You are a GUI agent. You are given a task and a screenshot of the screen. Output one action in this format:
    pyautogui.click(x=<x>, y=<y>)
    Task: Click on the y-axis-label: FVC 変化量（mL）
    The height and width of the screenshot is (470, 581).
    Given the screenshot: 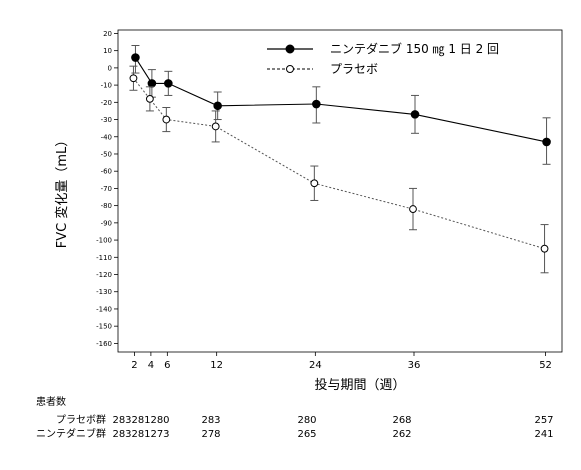 What is the action you would take?
    pyautogui.click(x=62, y=191)
    